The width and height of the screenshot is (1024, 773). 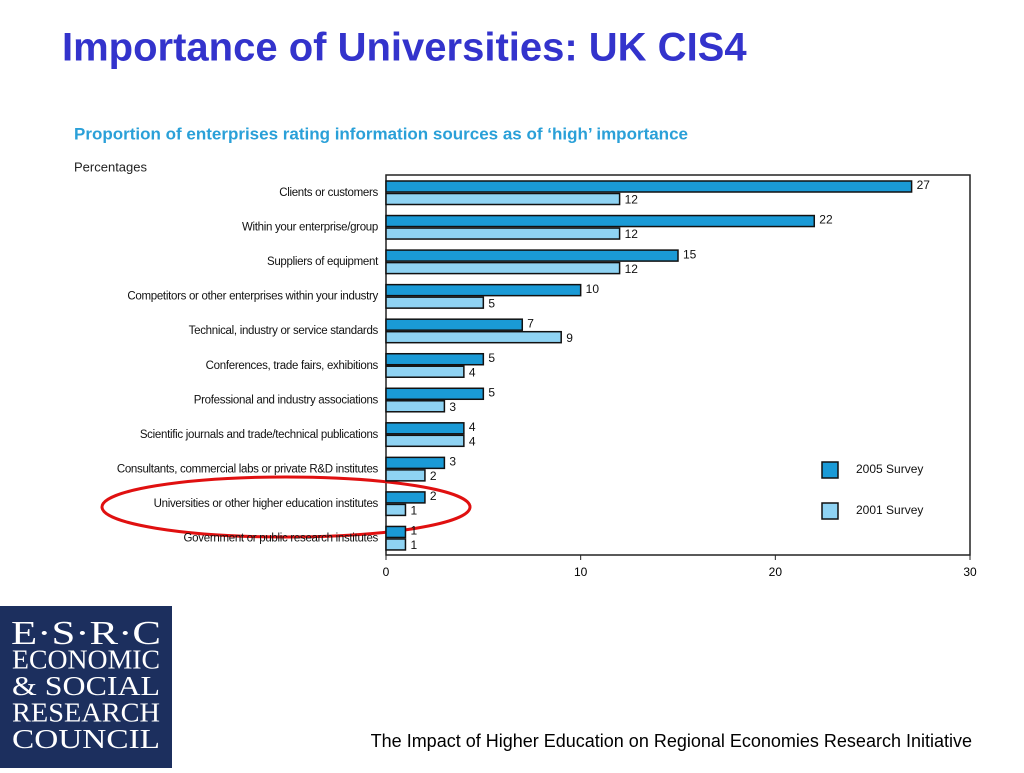 I want to click on category-label: Technical, industry or service standards, so click(x=284, y=331).